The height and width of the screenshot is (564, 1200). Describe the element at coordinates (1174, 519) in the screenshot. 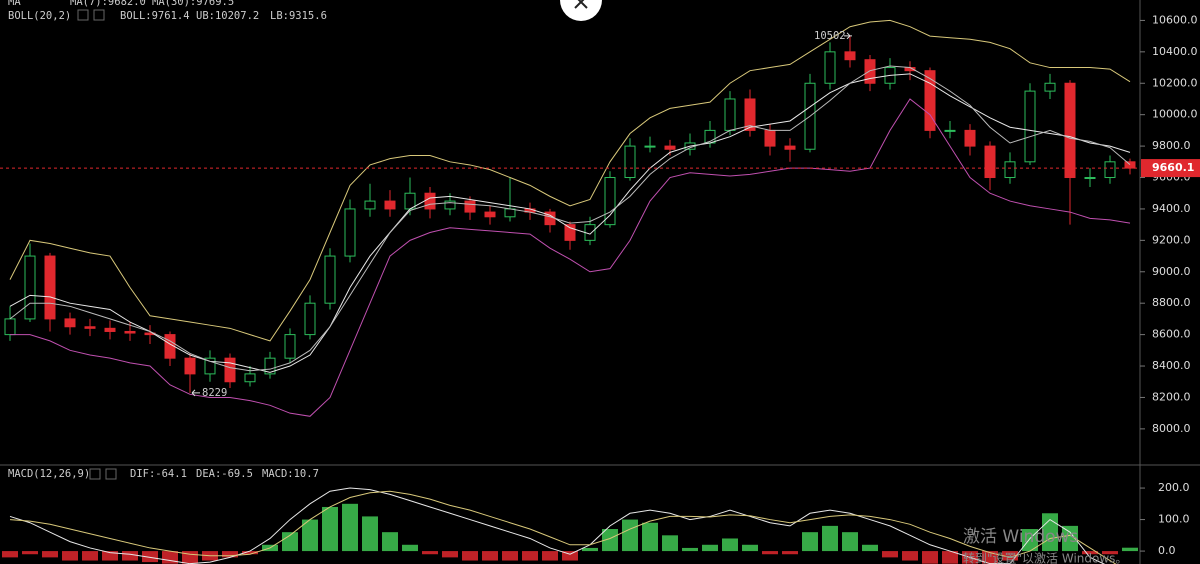

I see `y-tick-label: 100.0` at that location.